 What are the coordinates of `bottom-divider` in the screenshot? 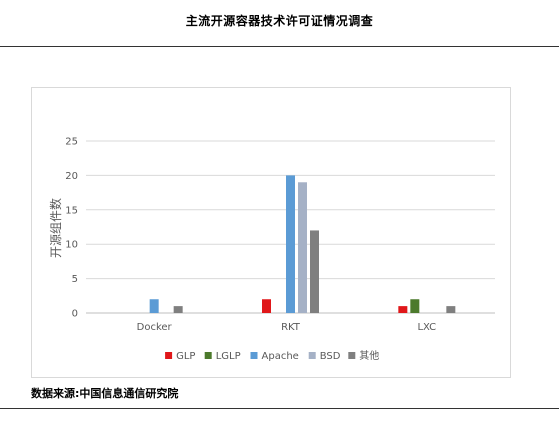 It's located at (279, 408).